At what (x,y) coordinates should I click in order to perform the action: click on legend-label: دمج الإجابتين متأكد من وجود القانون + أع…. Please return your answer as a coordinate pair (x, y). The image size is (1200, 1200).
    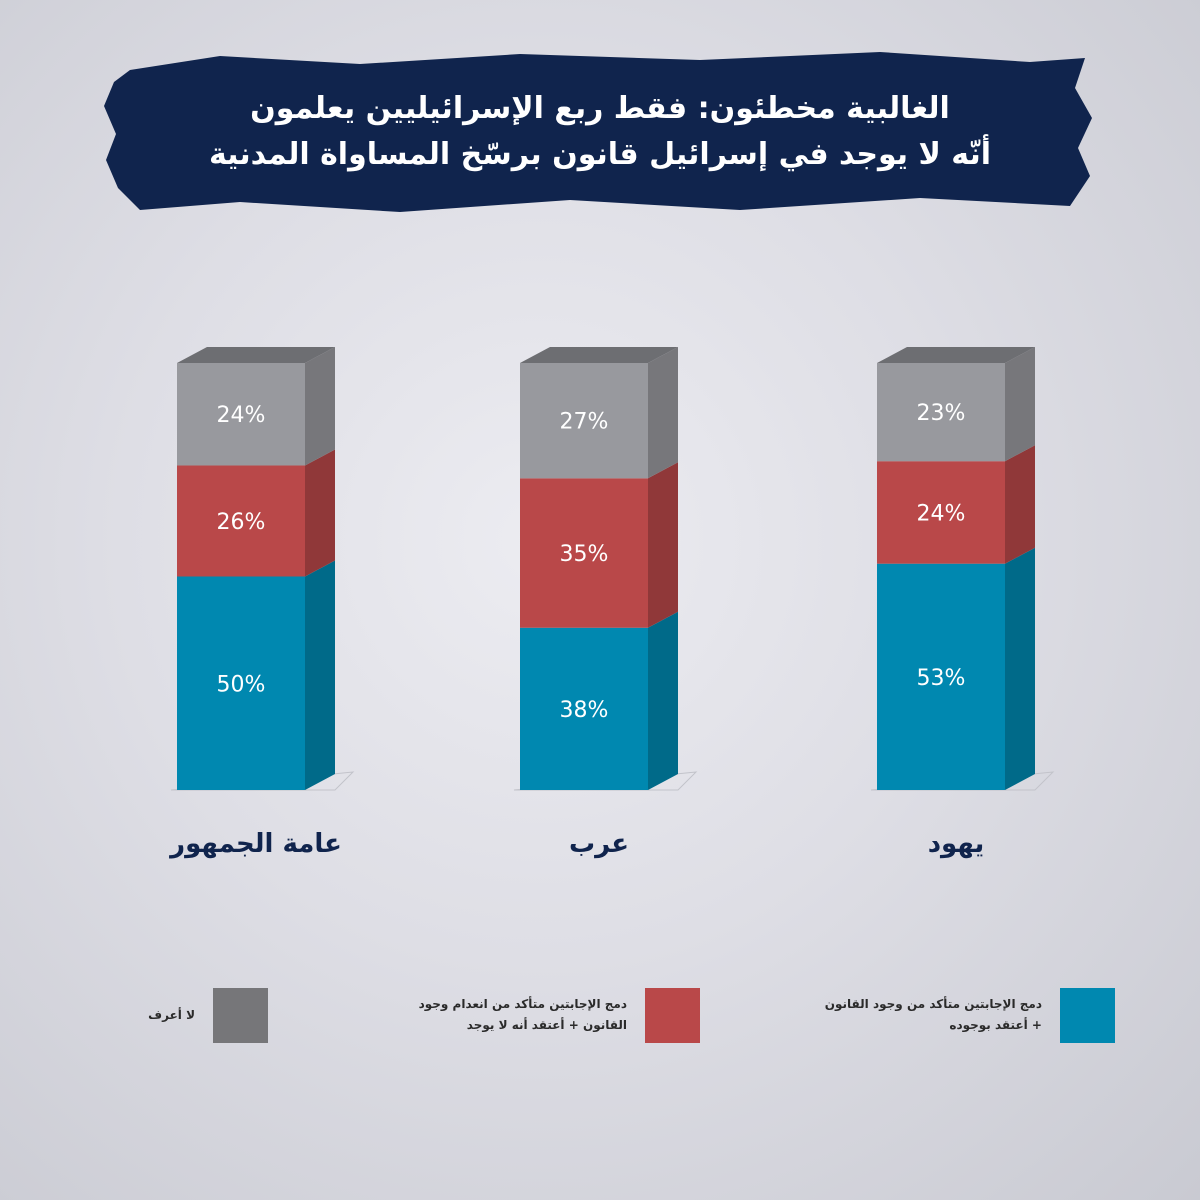
    Looking at the image, I should click on (933, 1015).